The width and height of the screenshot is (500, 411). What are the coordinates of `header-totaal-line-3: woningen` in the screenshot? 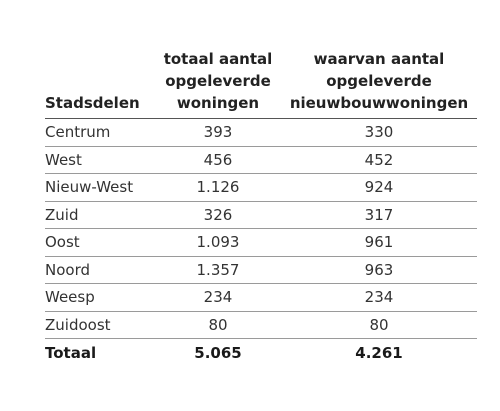 It's located at (218, 103).